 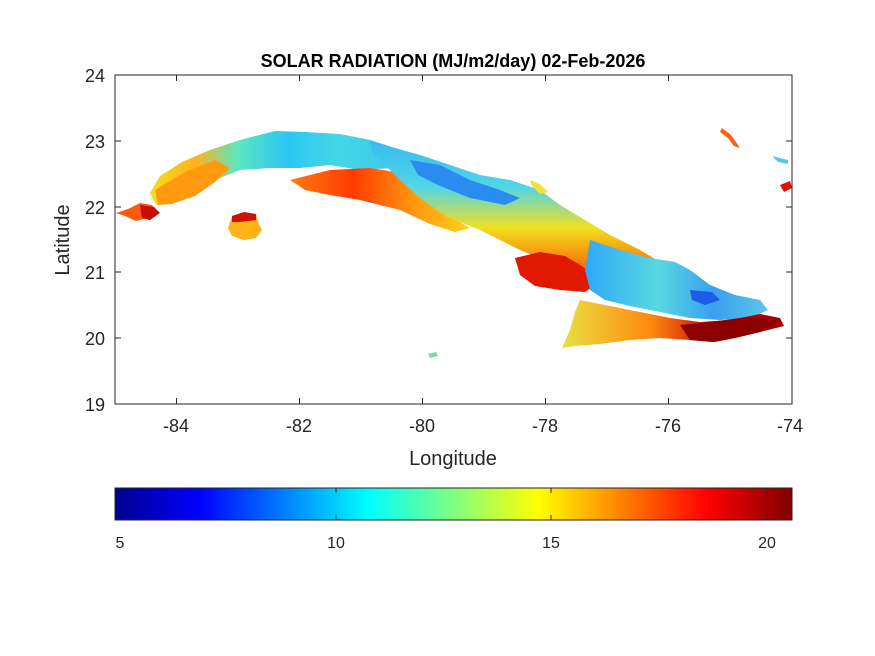 I want to click on y-tick-label: 19, so click(x=95, y=405).